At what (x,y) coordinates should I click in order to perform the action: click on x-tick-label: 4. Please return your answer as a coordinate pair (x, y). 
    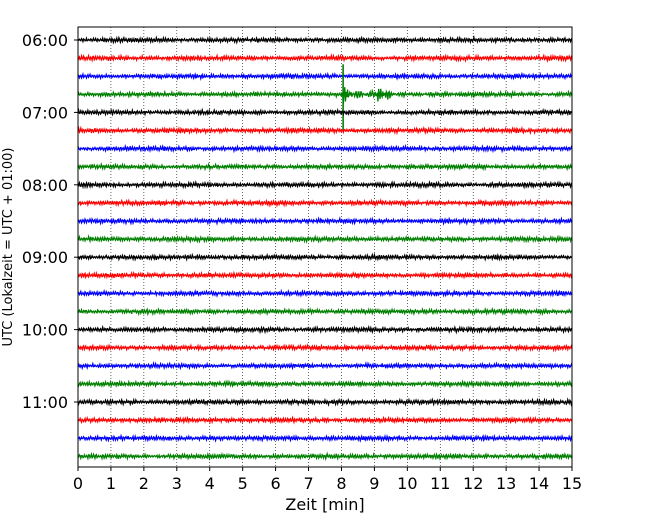
    Looking at the image, I should click on (210, 483).